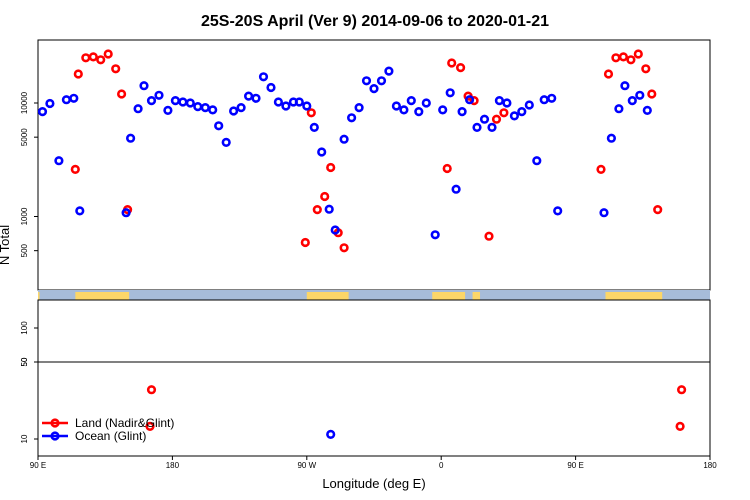 This screenshot has width=750, height=500. Describe the element at coordinates (374, 331) in the screenshot. I see `middle-panel` at that location.